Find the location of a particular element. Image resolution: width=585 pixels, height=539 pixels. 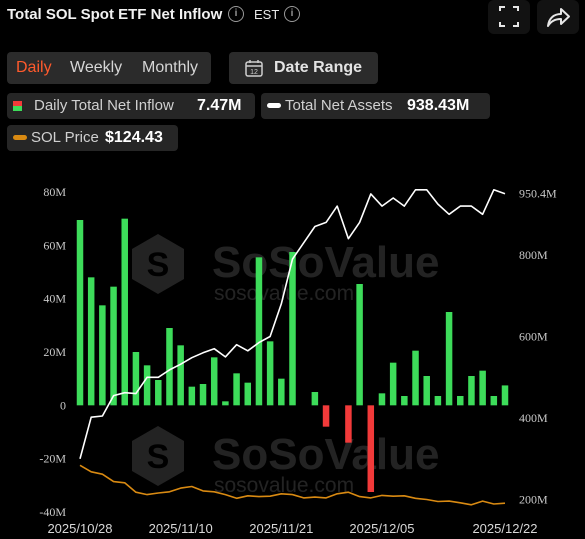

y-left-tick-label: 20M is located at coordinates (54, 352).